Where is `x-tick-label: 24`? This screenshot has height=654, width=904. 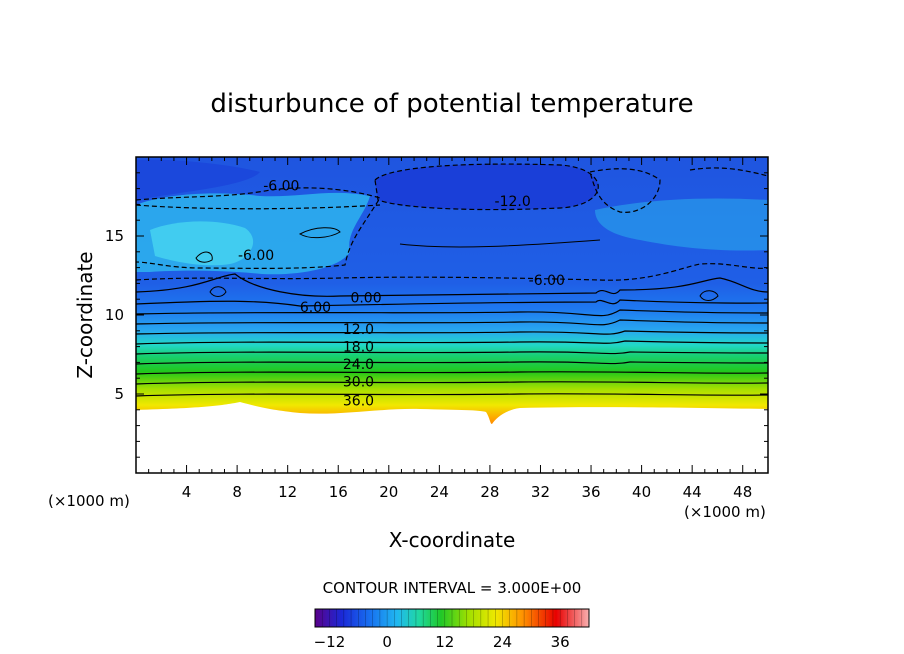
x-tick-label: 24 is located at coordinates (439, 492).